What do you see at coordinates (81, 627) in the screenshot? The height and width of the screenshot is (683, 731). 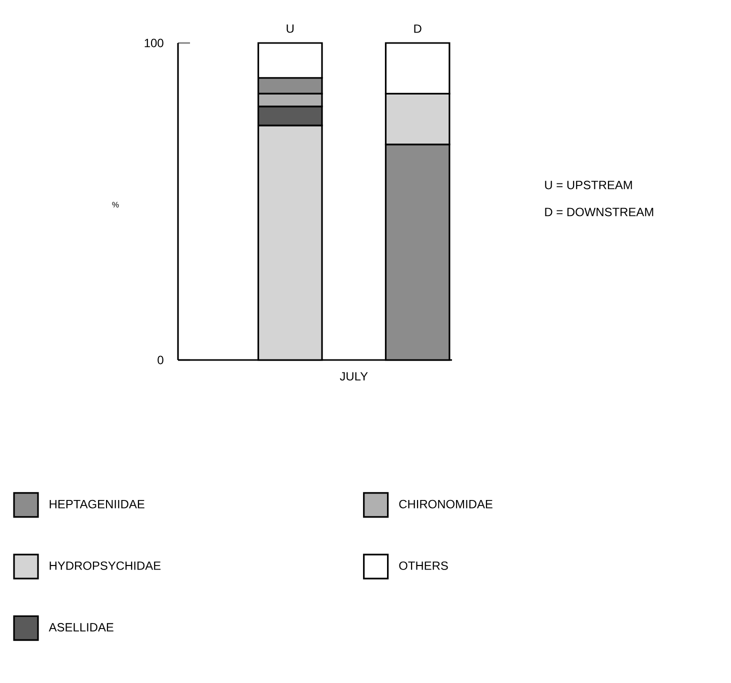 I see `legend-label: ASELLIDAE` at bounding box center [81, 627].